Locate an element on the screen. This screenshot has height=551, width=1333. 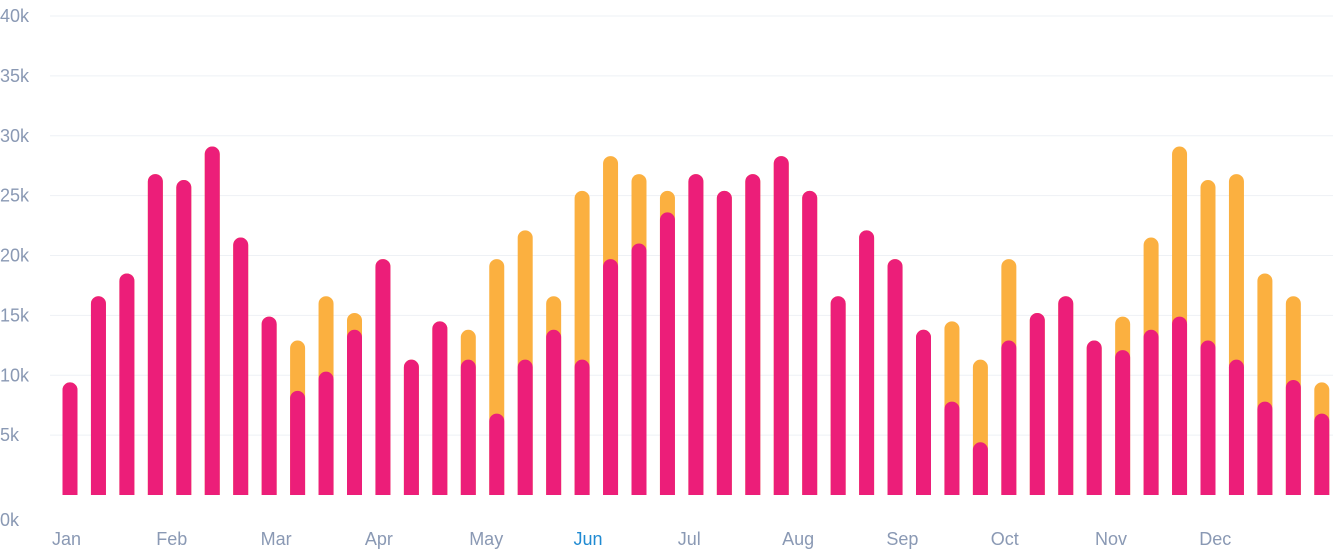
month-label: Dec is located at coordinates (1215, 539).